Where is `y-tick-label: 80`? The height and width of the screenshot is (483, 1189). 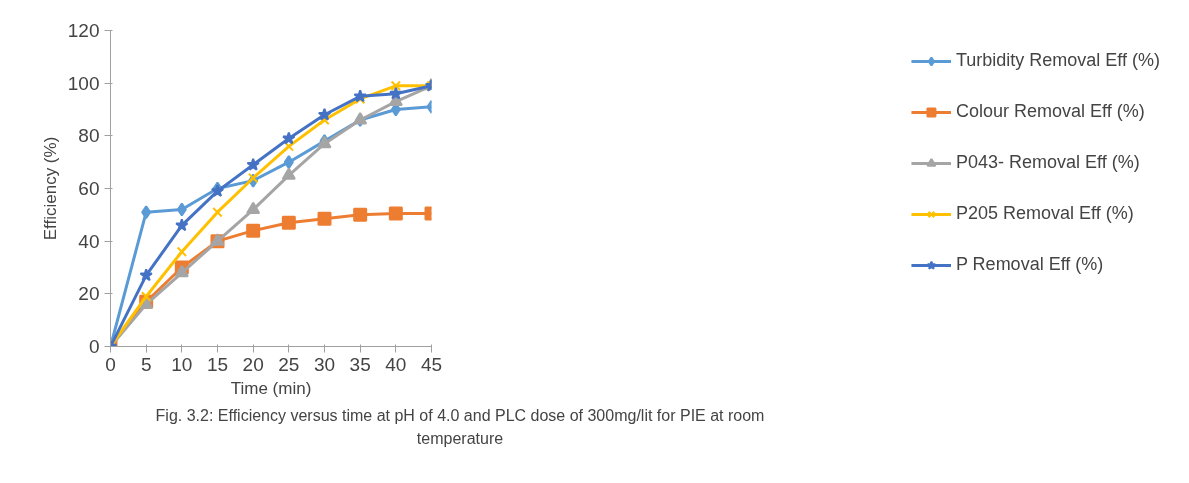
y-tick-label: 80 is located at coordinates (89, 136).